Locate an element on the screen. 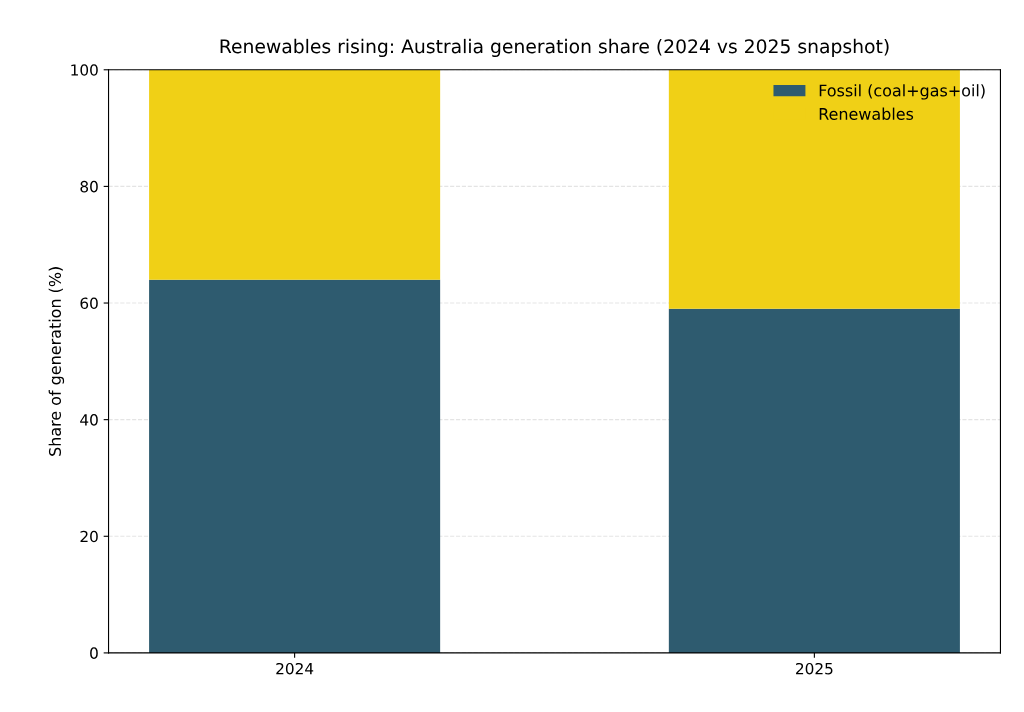 The width and height of the screenshot is (1024, 712). y-tick-label: 80 is located at coordinates (89, 186).